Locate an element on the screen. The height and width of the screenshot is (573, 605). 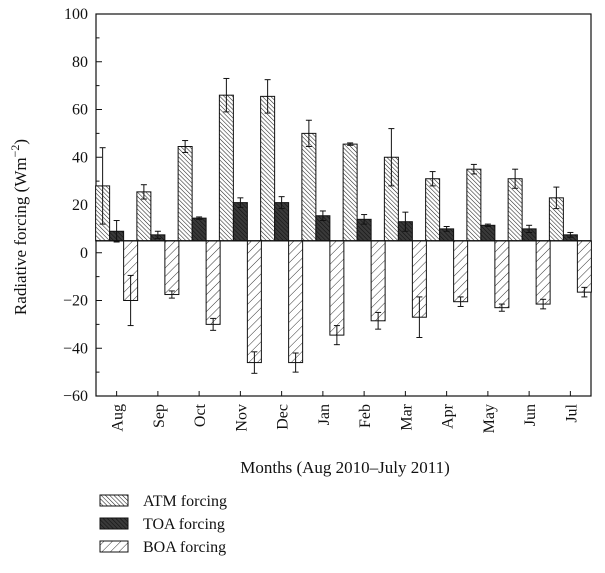
y-tick-label: 20 is located at coordinates (80, 205).